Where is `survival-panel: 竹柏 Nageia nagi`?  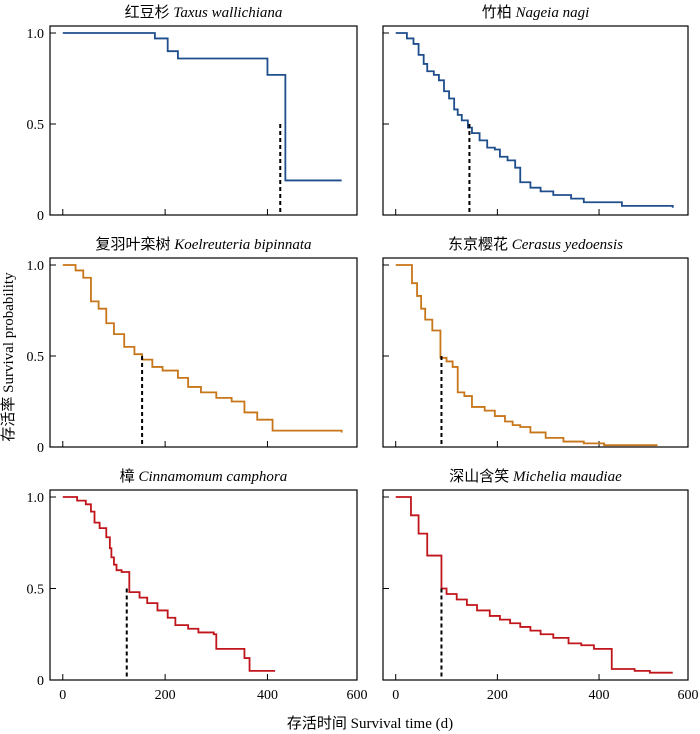
survival-panel: 竹柏 Nageia nagi is located at coordinates (535, 110).